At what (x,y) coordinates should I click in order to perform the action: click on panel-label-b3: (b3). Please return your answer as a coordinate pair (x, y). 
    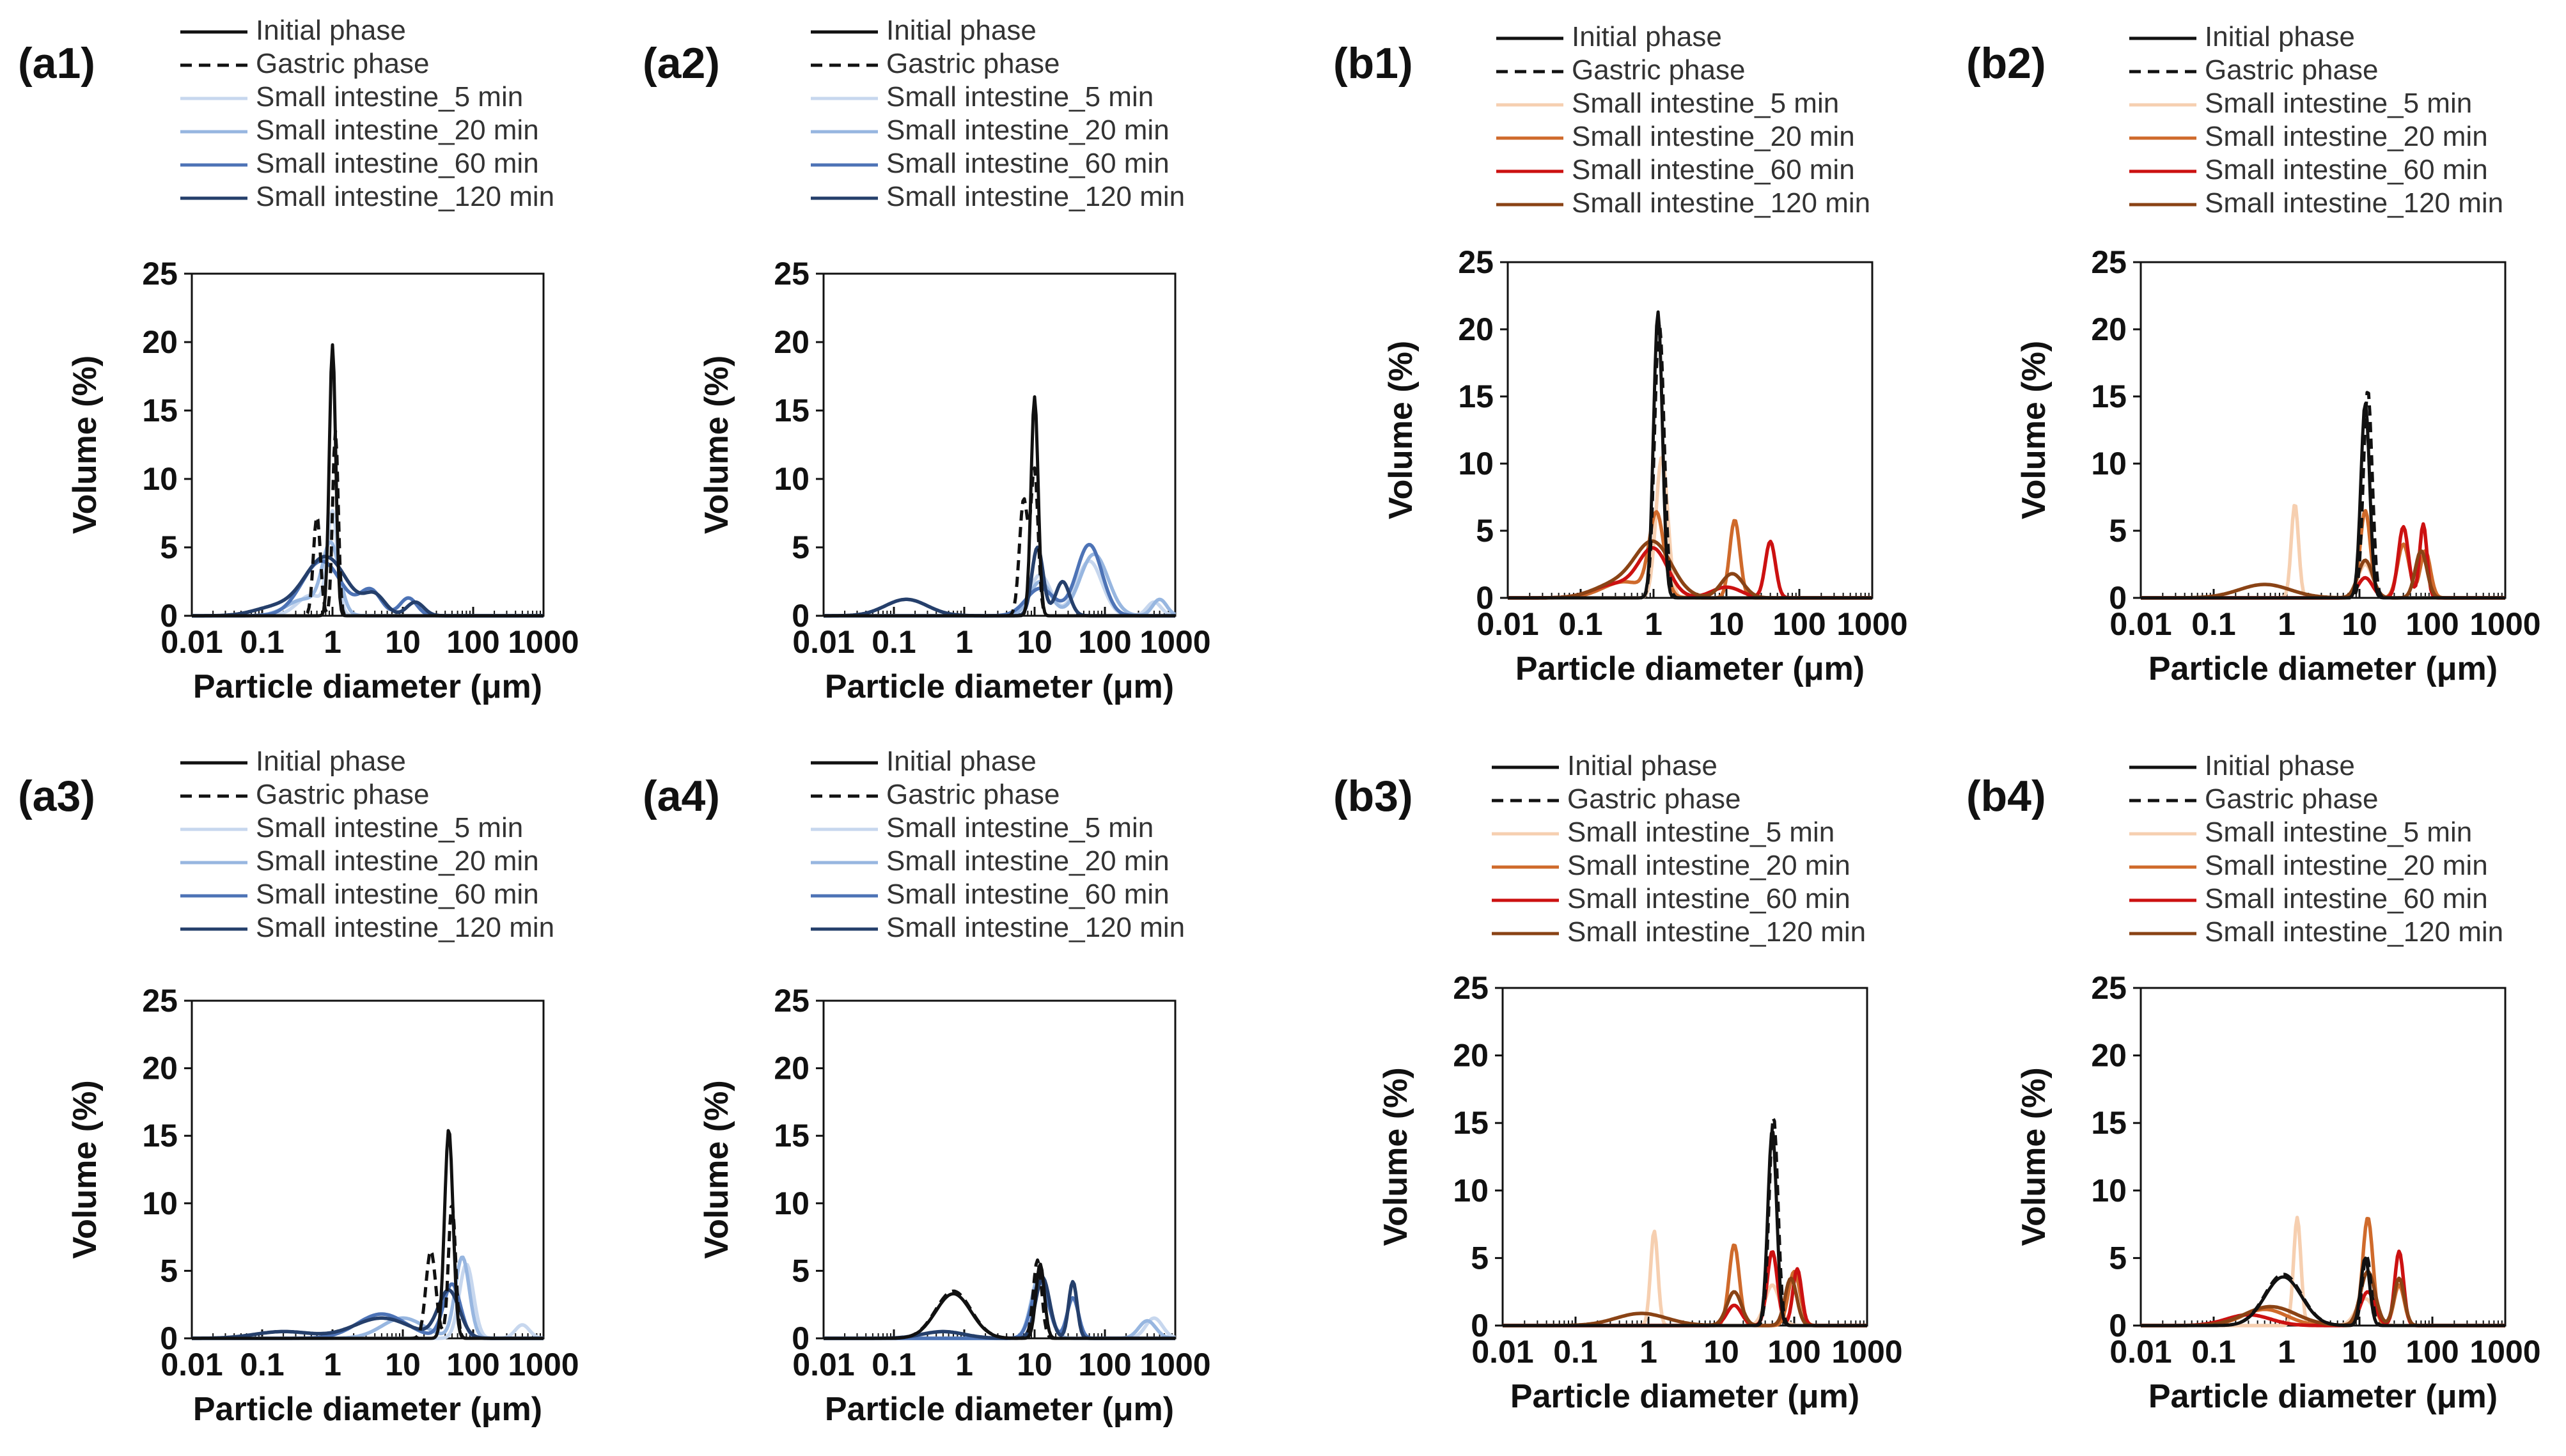
    Looking at the image, I should click on (1373, 796).